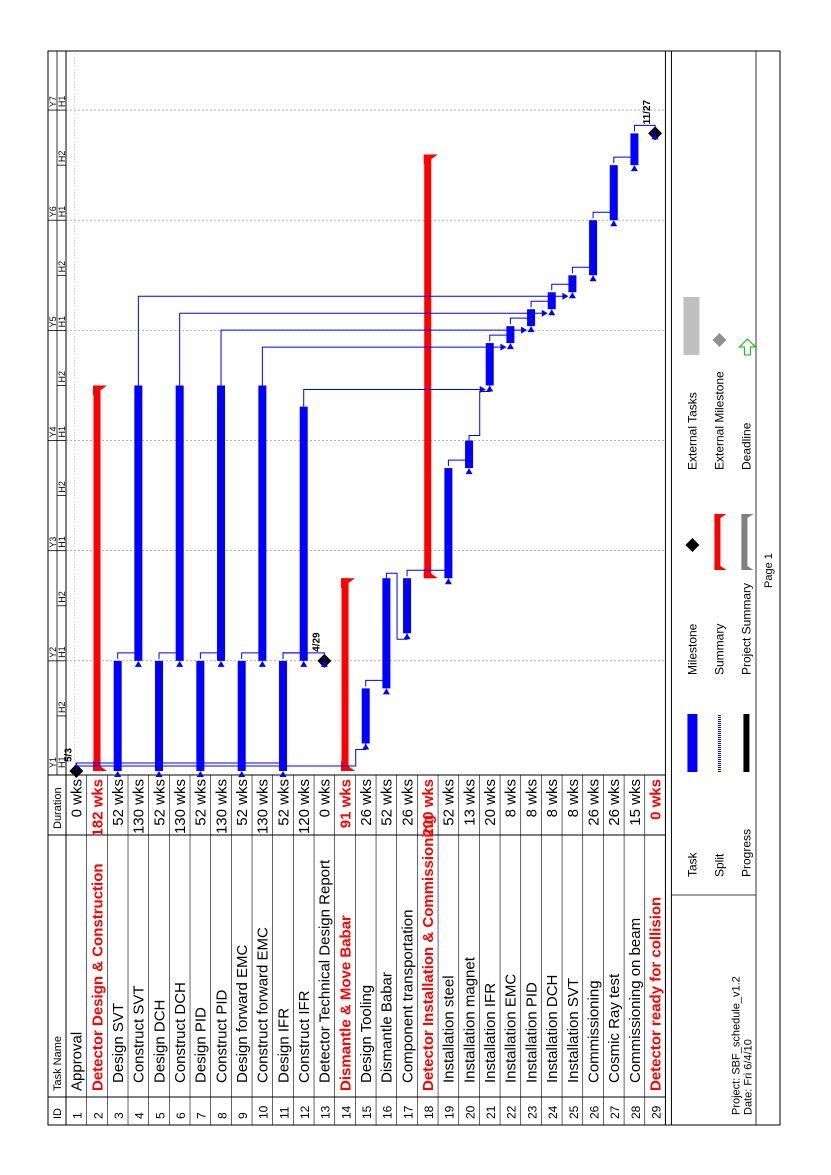  Describe the element at coordinates (366, 1034) in the screenshot. I see `task-name: Design Tooling` at that location.